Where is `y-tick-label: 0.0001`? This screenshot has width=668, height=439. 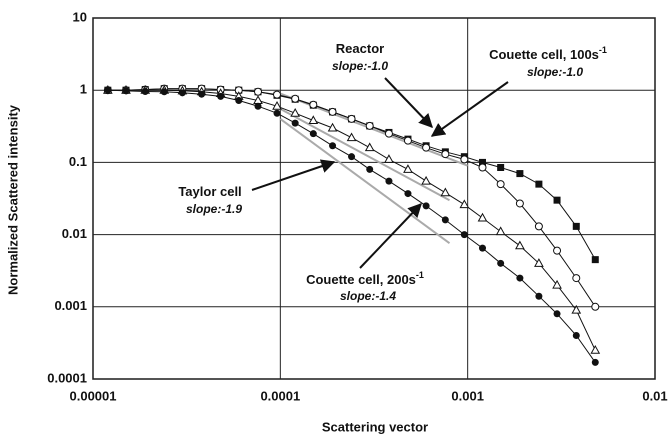 y-tick-label: 0.0001 is located at coordinates (67, 377).